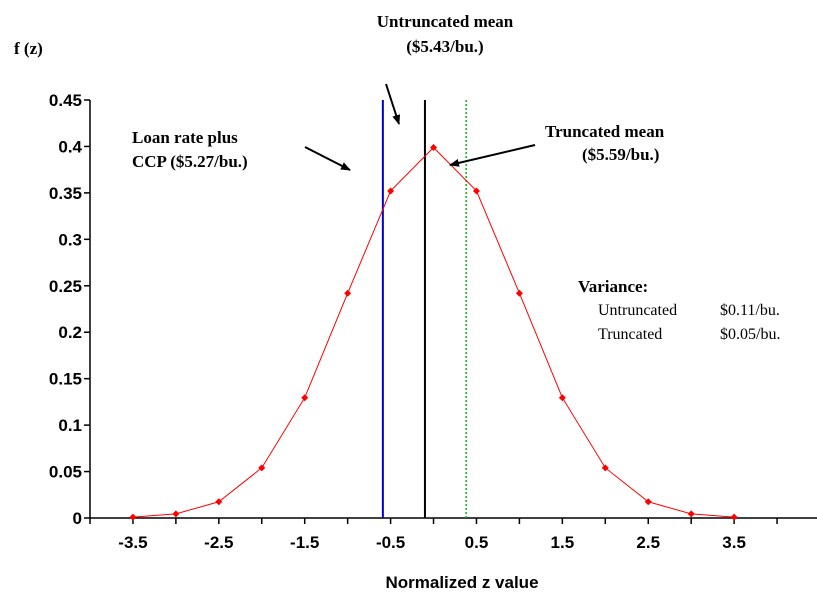 This screenshot has width=817, height=596. I want to click on x-tick-label: -1.5, so click(304, 542).